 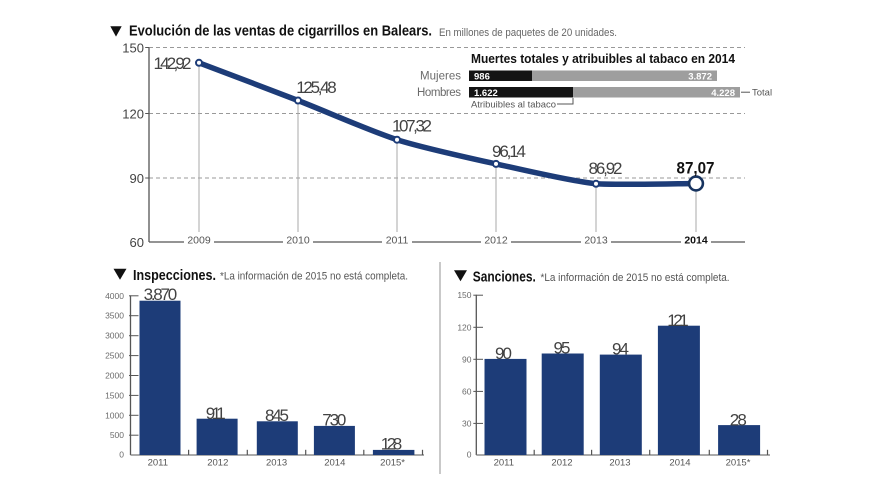 What do you see at coordinates (114, 415) in the screenshot?
I see `svg-text: 1000` at bounding box center [114, 415].